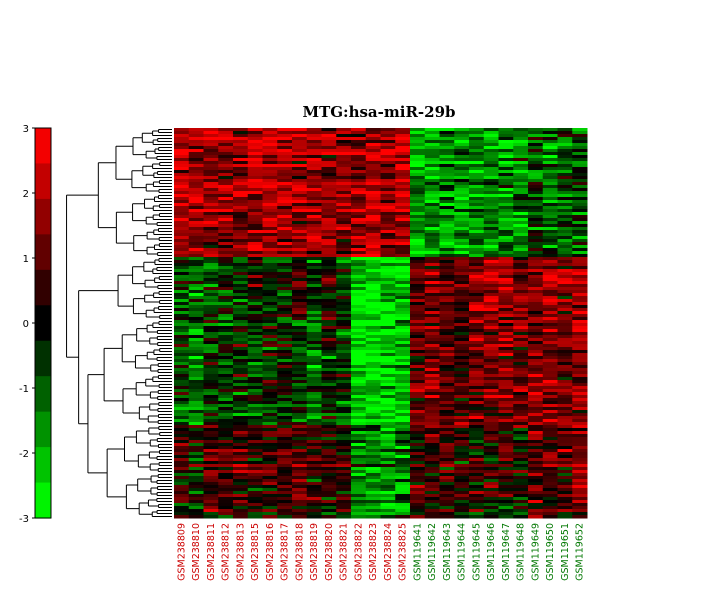 The image size is (716, 608). I want to click on colorbar-tick-label: -1, so click(24, 389).